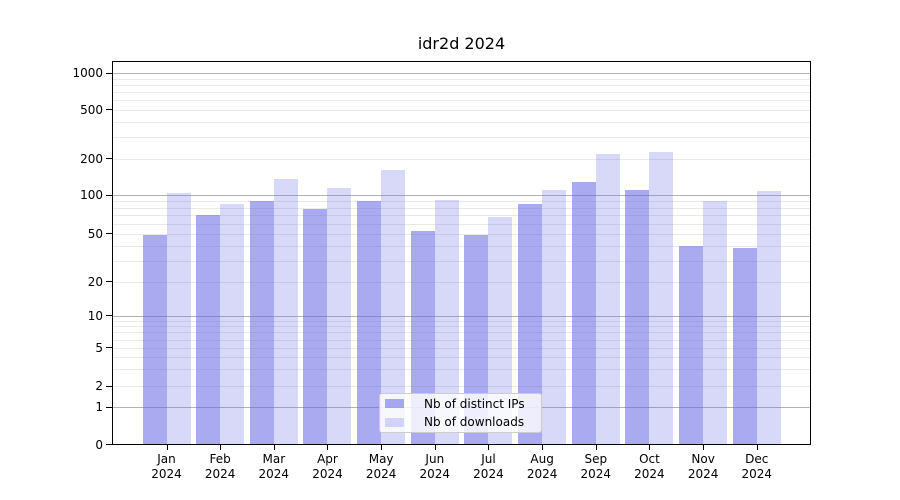  Describe the element at coordinates (87, 73) in the screenshot. I see `y-tick-label: 1000` at that location.